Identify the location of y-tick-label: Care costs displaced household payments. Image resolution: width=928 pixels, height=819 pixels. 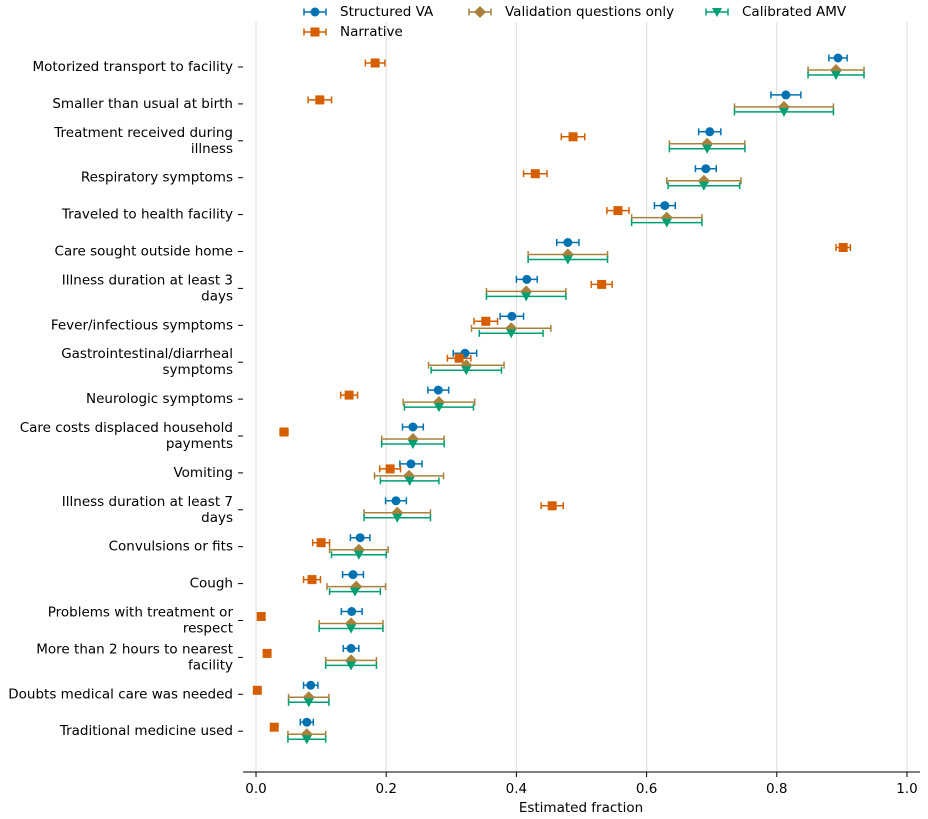
(126, 436).